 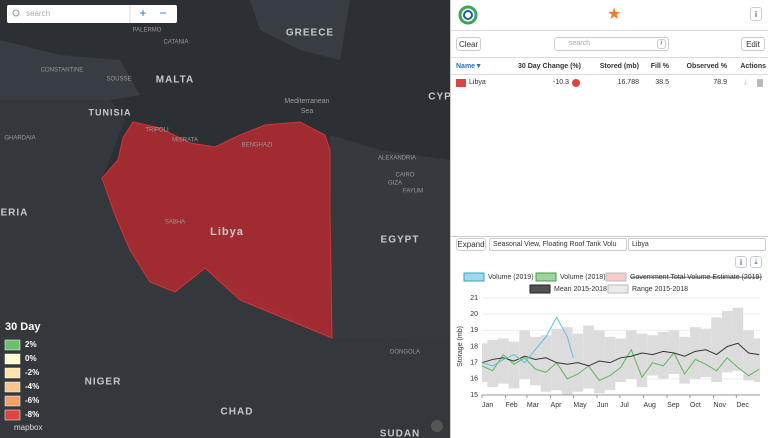 I want to click on legend-label: Mean 2015-2018, so click(x=580, y=289).